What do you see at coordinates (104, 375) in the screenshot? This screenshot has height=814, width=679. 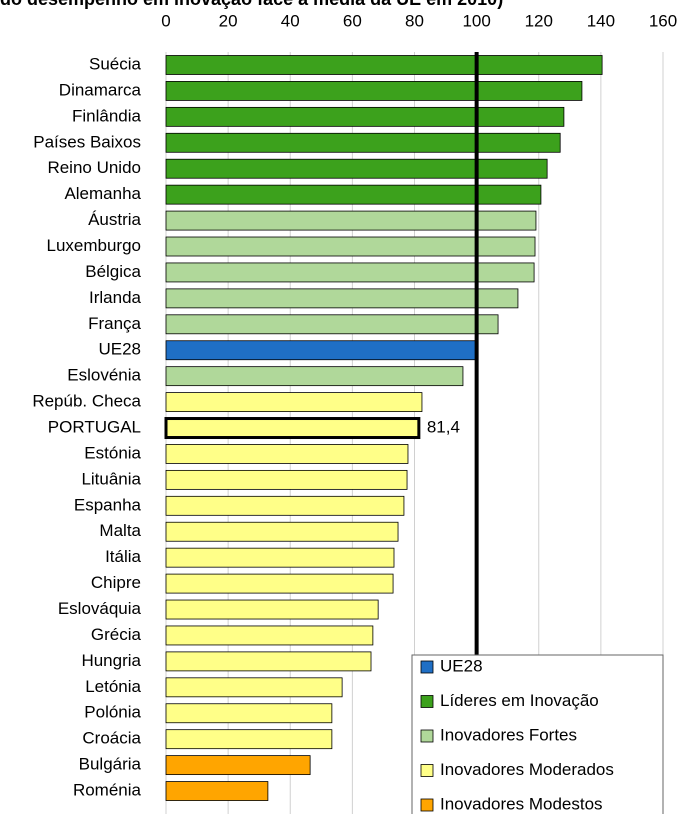 I see `y-tick-label: Eslovénia` at bounding box center [104, 375].